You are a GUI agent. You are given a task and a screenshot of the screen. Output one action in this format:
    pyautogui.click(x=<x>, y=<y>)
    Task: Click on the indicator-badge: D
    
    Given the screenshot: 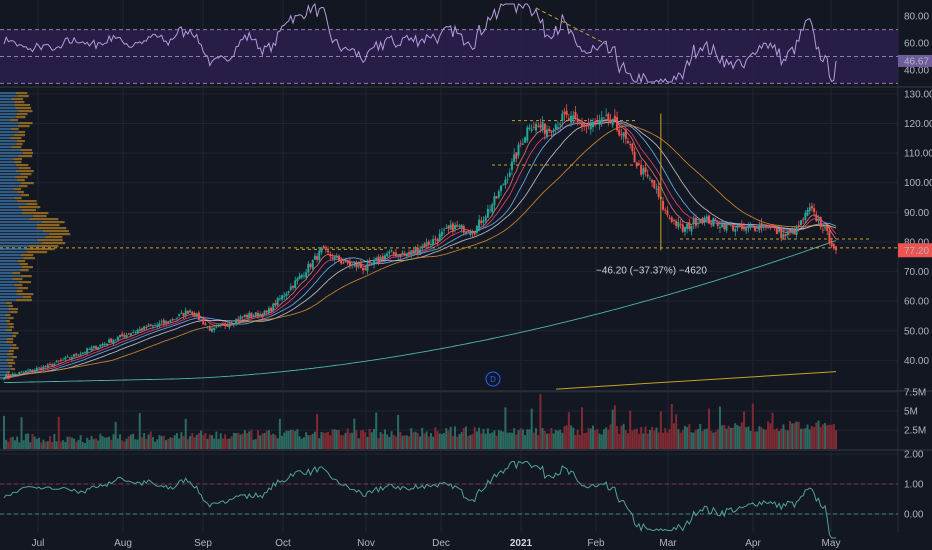 What is the action you would take?
    pyautogui.click(x=493, y=379)
    